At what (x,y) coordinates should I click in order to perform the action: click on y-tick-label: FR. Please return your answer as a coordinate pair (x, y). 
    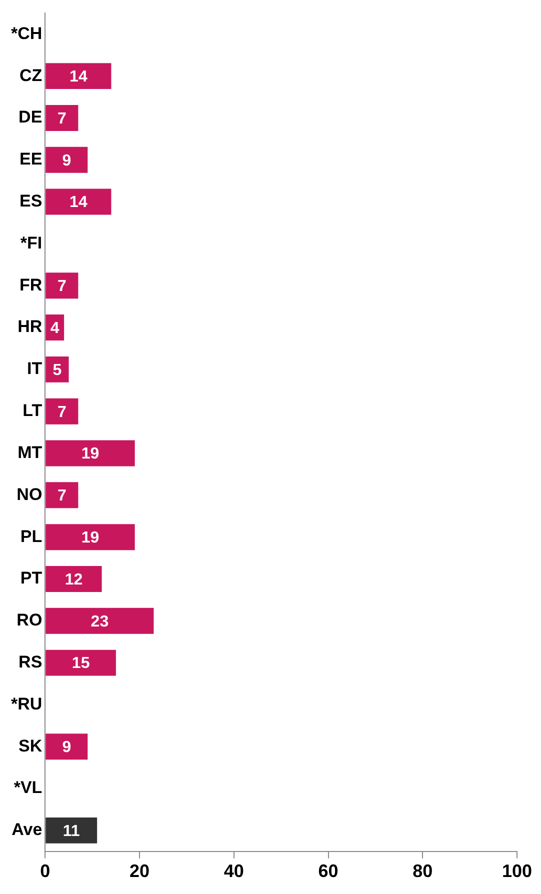
    Looking at the image, I should click on (31, 284).